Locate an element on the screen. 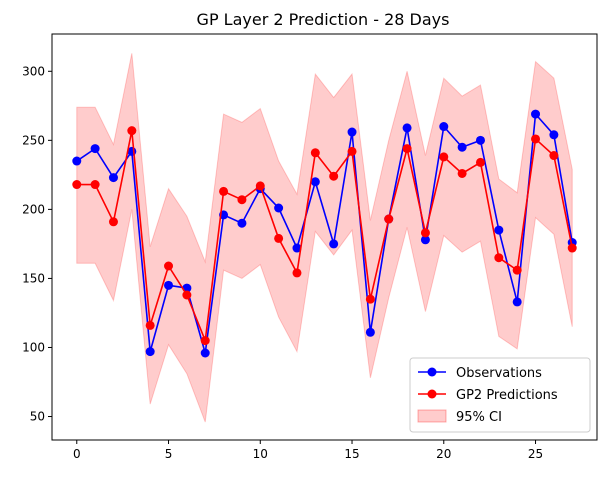 The image size is (606, 477). x-tick-label: 15 is located at coordinates (351, 454).